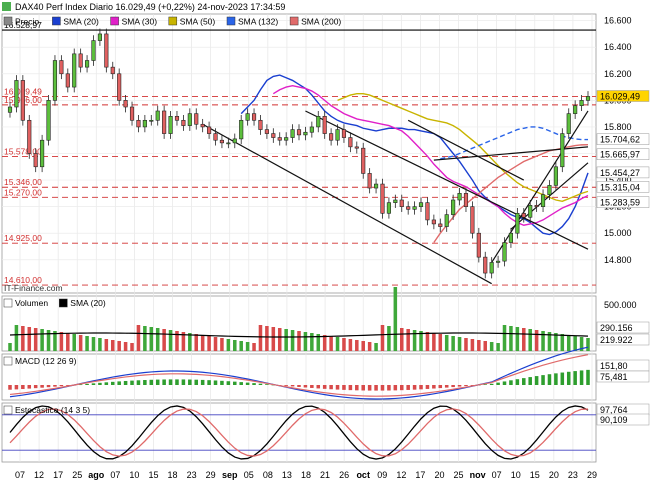  I want to click on value-box-label: 16.029,49, so click(620, 97).